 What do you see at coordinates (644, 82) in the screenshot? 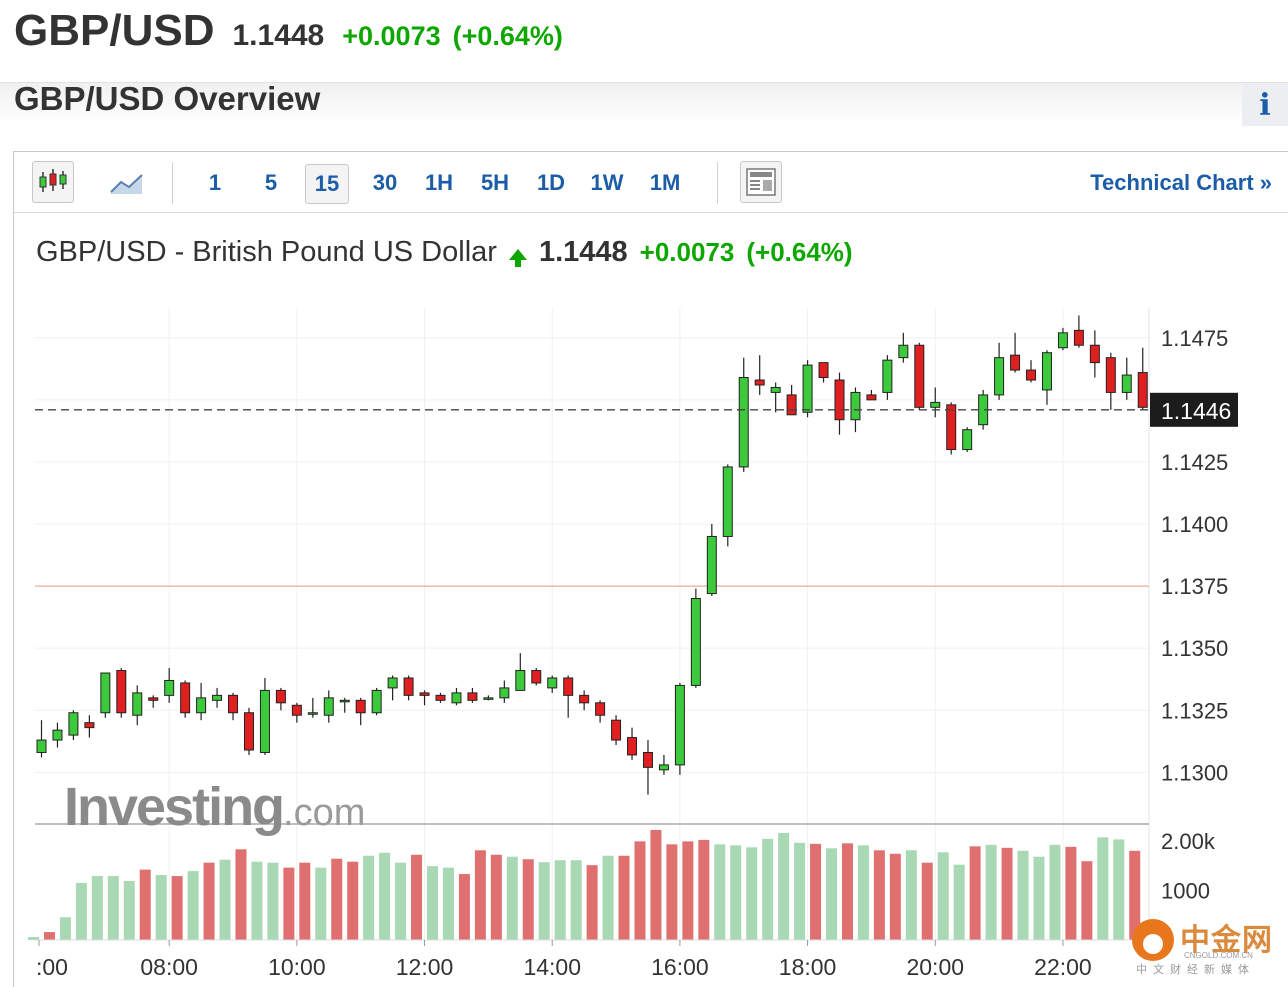
I see `header-divider` at bounding box center [644, 82].